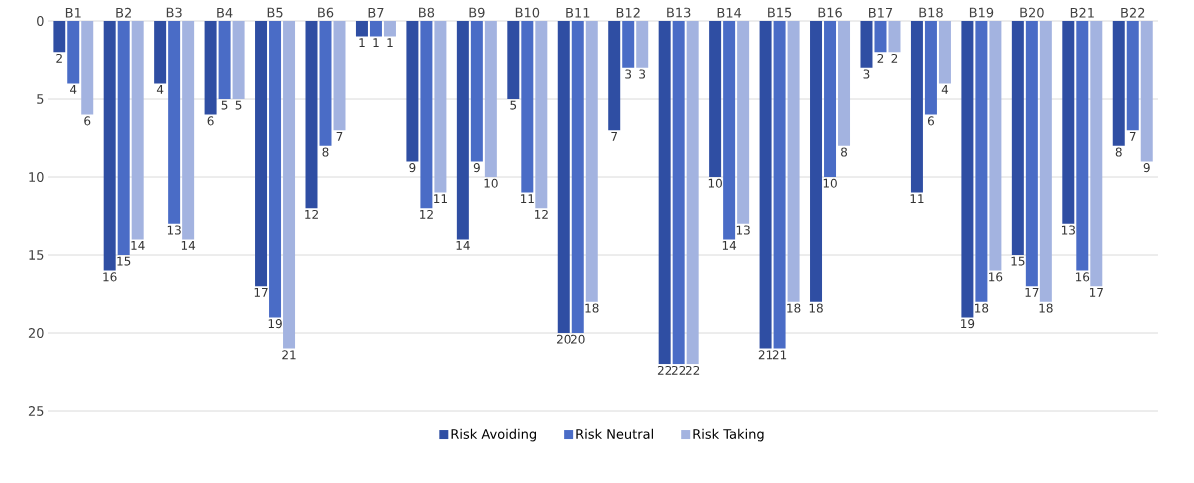 This screenshot has width=1194, height=483. What do you see at coordinates (1082, 12) in the screenshot?
I see `x-tick-label: B21` at bounding box center [1082, 12].